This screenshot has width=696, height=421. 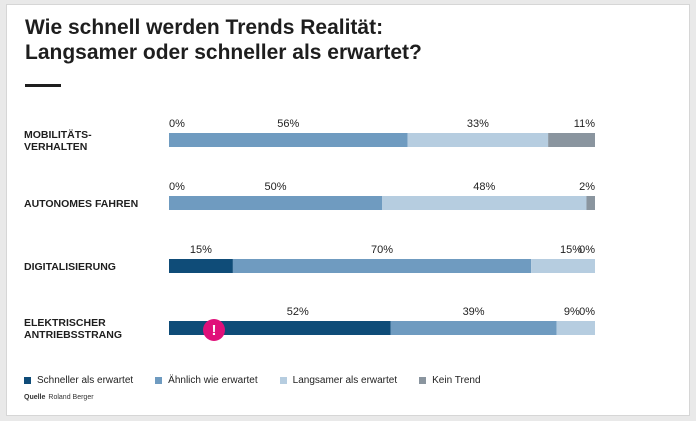 What do you see at coordinates (70, 267) in the screenshot?
I see `category-label: DIGITALISIERUNG` at bounding box center [70, 267].